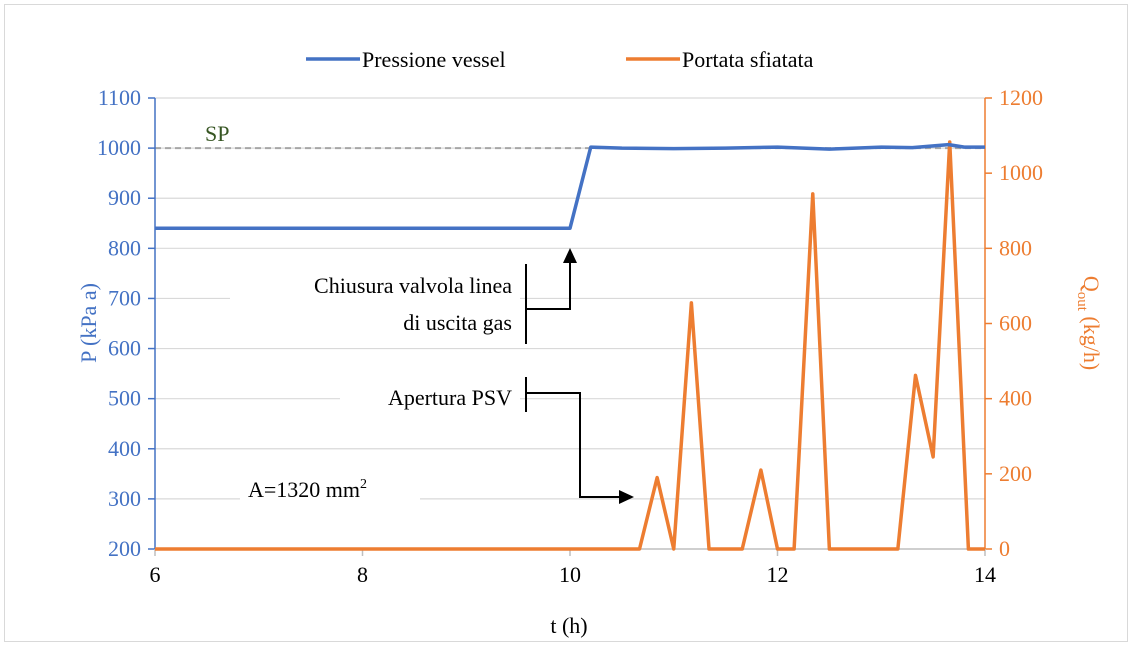 This screenshot has width=1134, height=648. I want to click on y-left-tick-label-700: 700, so click(124, 297).